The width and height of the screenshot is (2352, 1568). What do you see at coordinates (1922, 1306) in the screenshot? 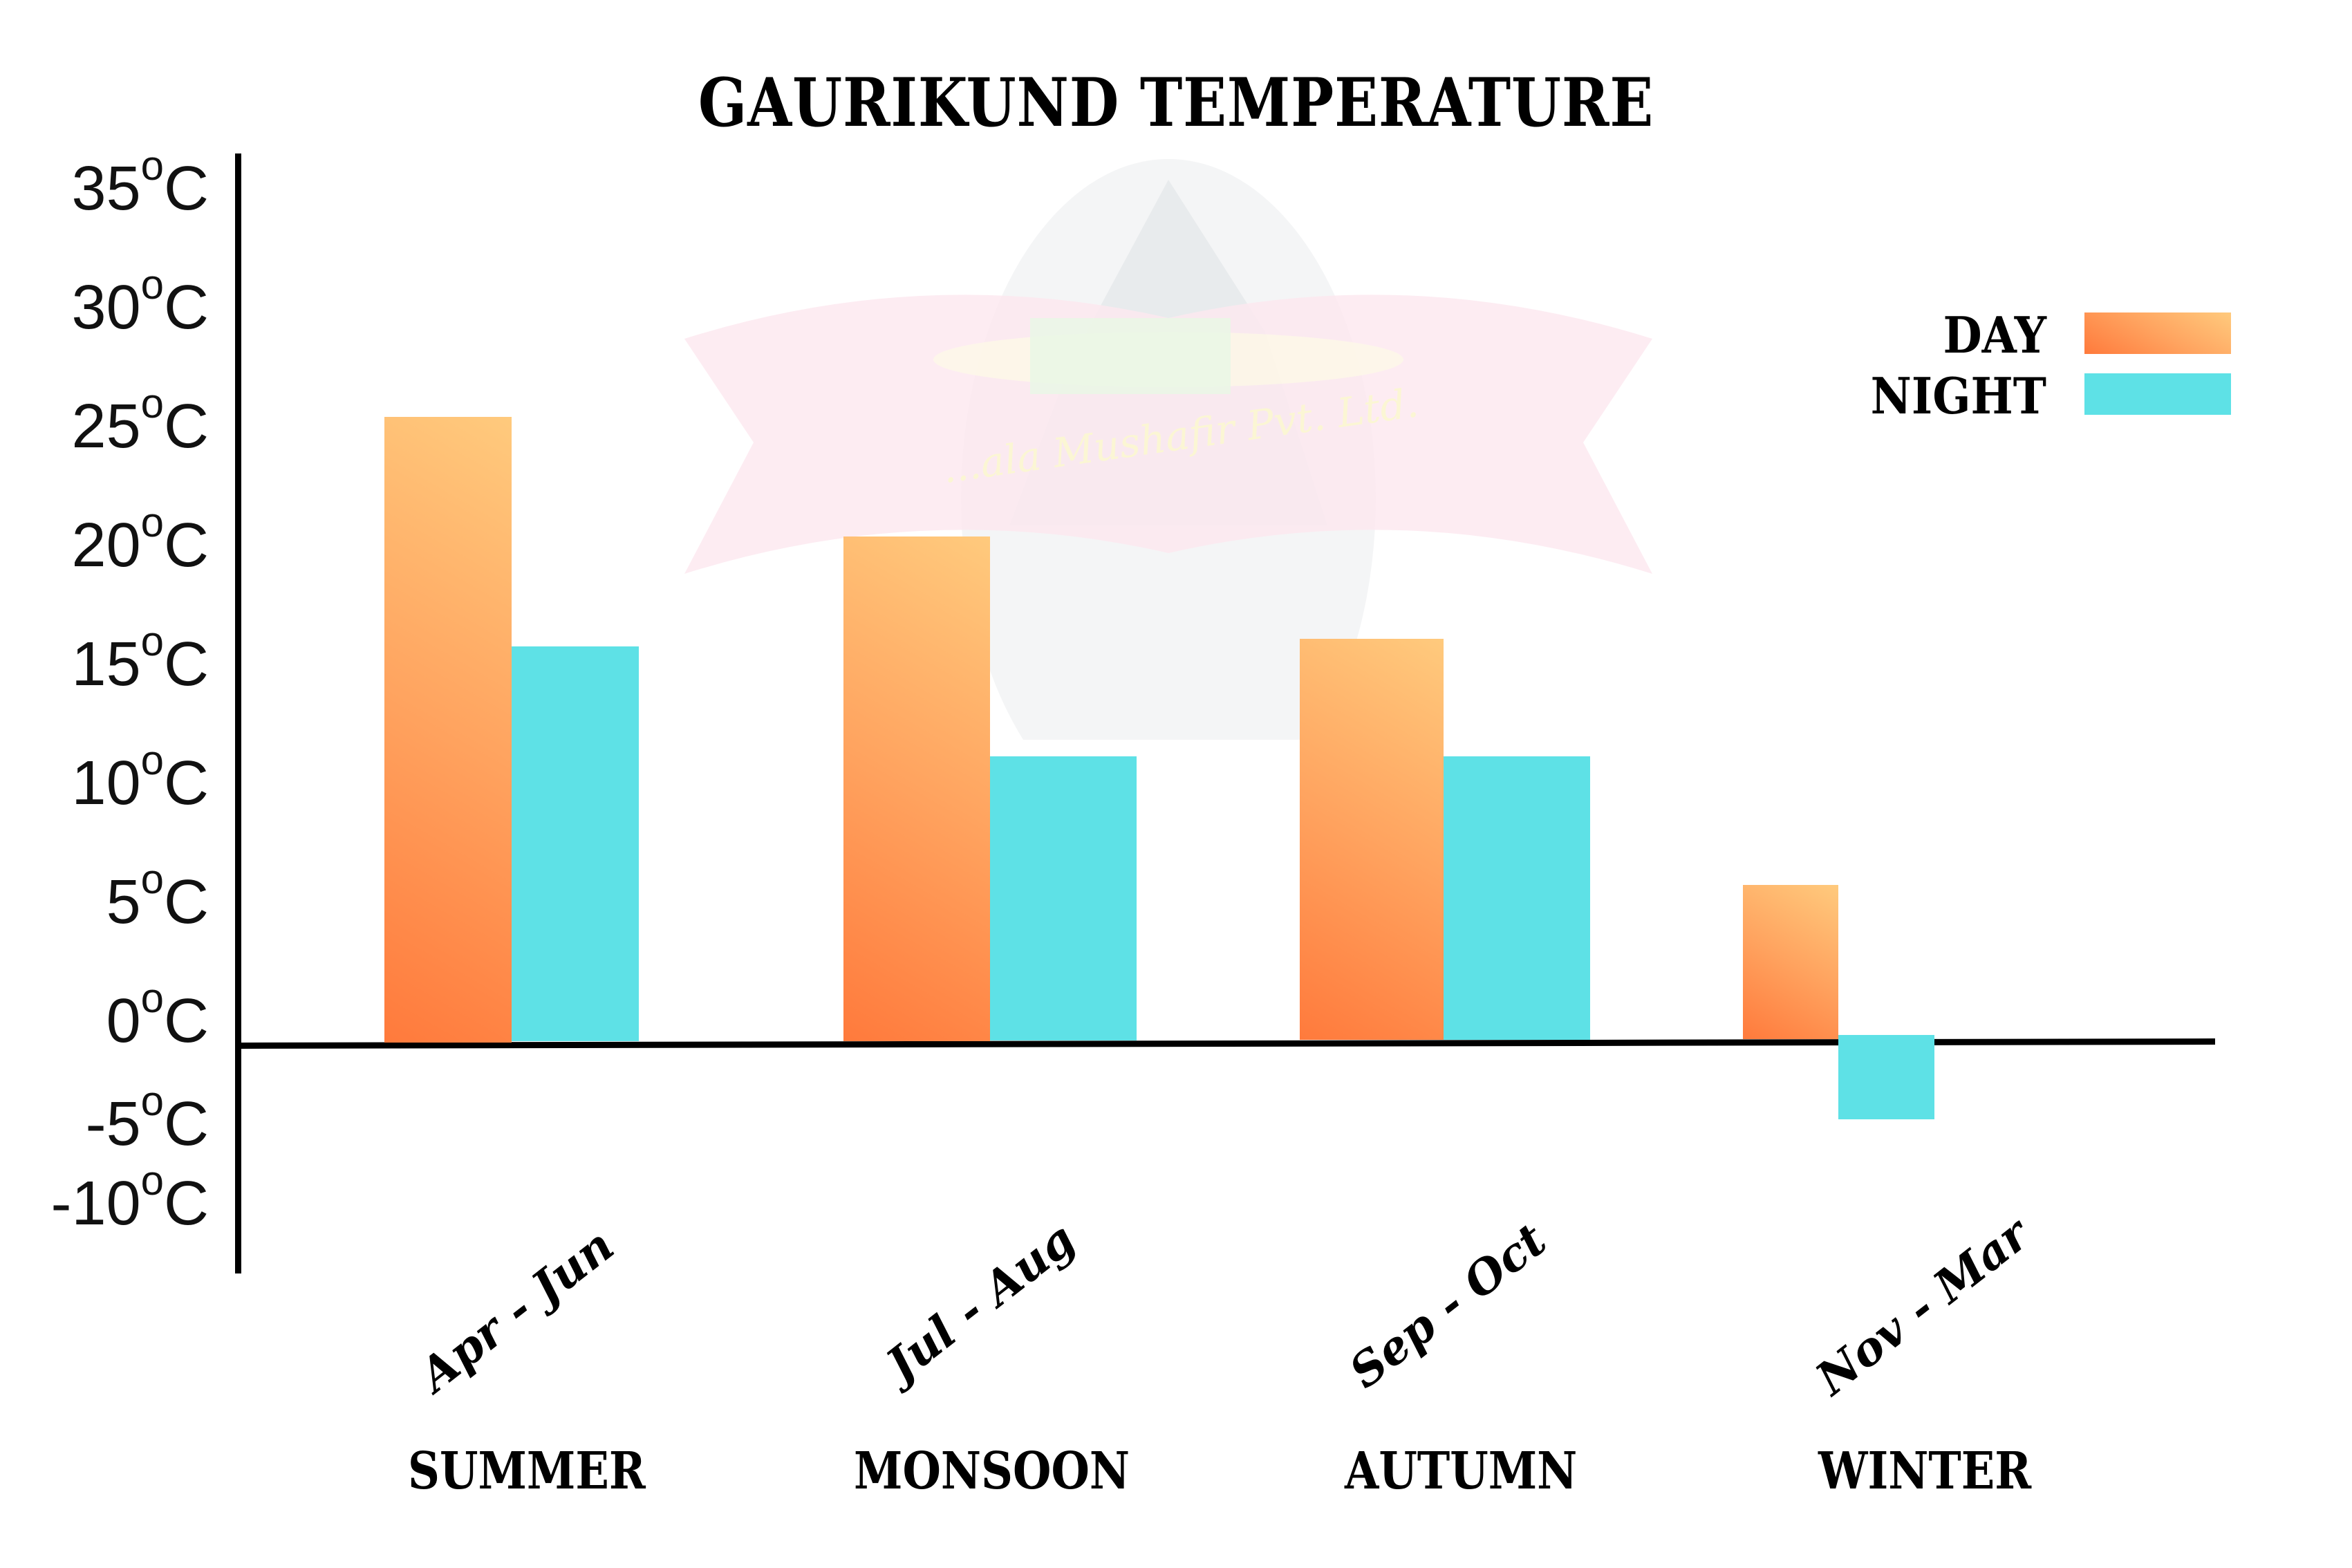
I see `x-label-nov-mar: Nov - Mar` at bounding box center [1922, 1306].